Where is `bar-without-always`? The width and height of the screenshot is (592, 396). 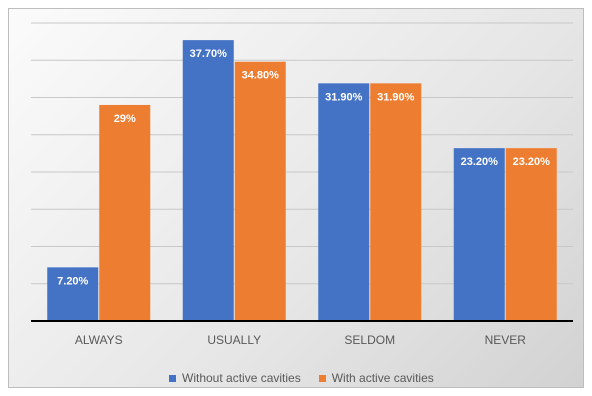 bar-without-always is located at coordinates (73, 294).